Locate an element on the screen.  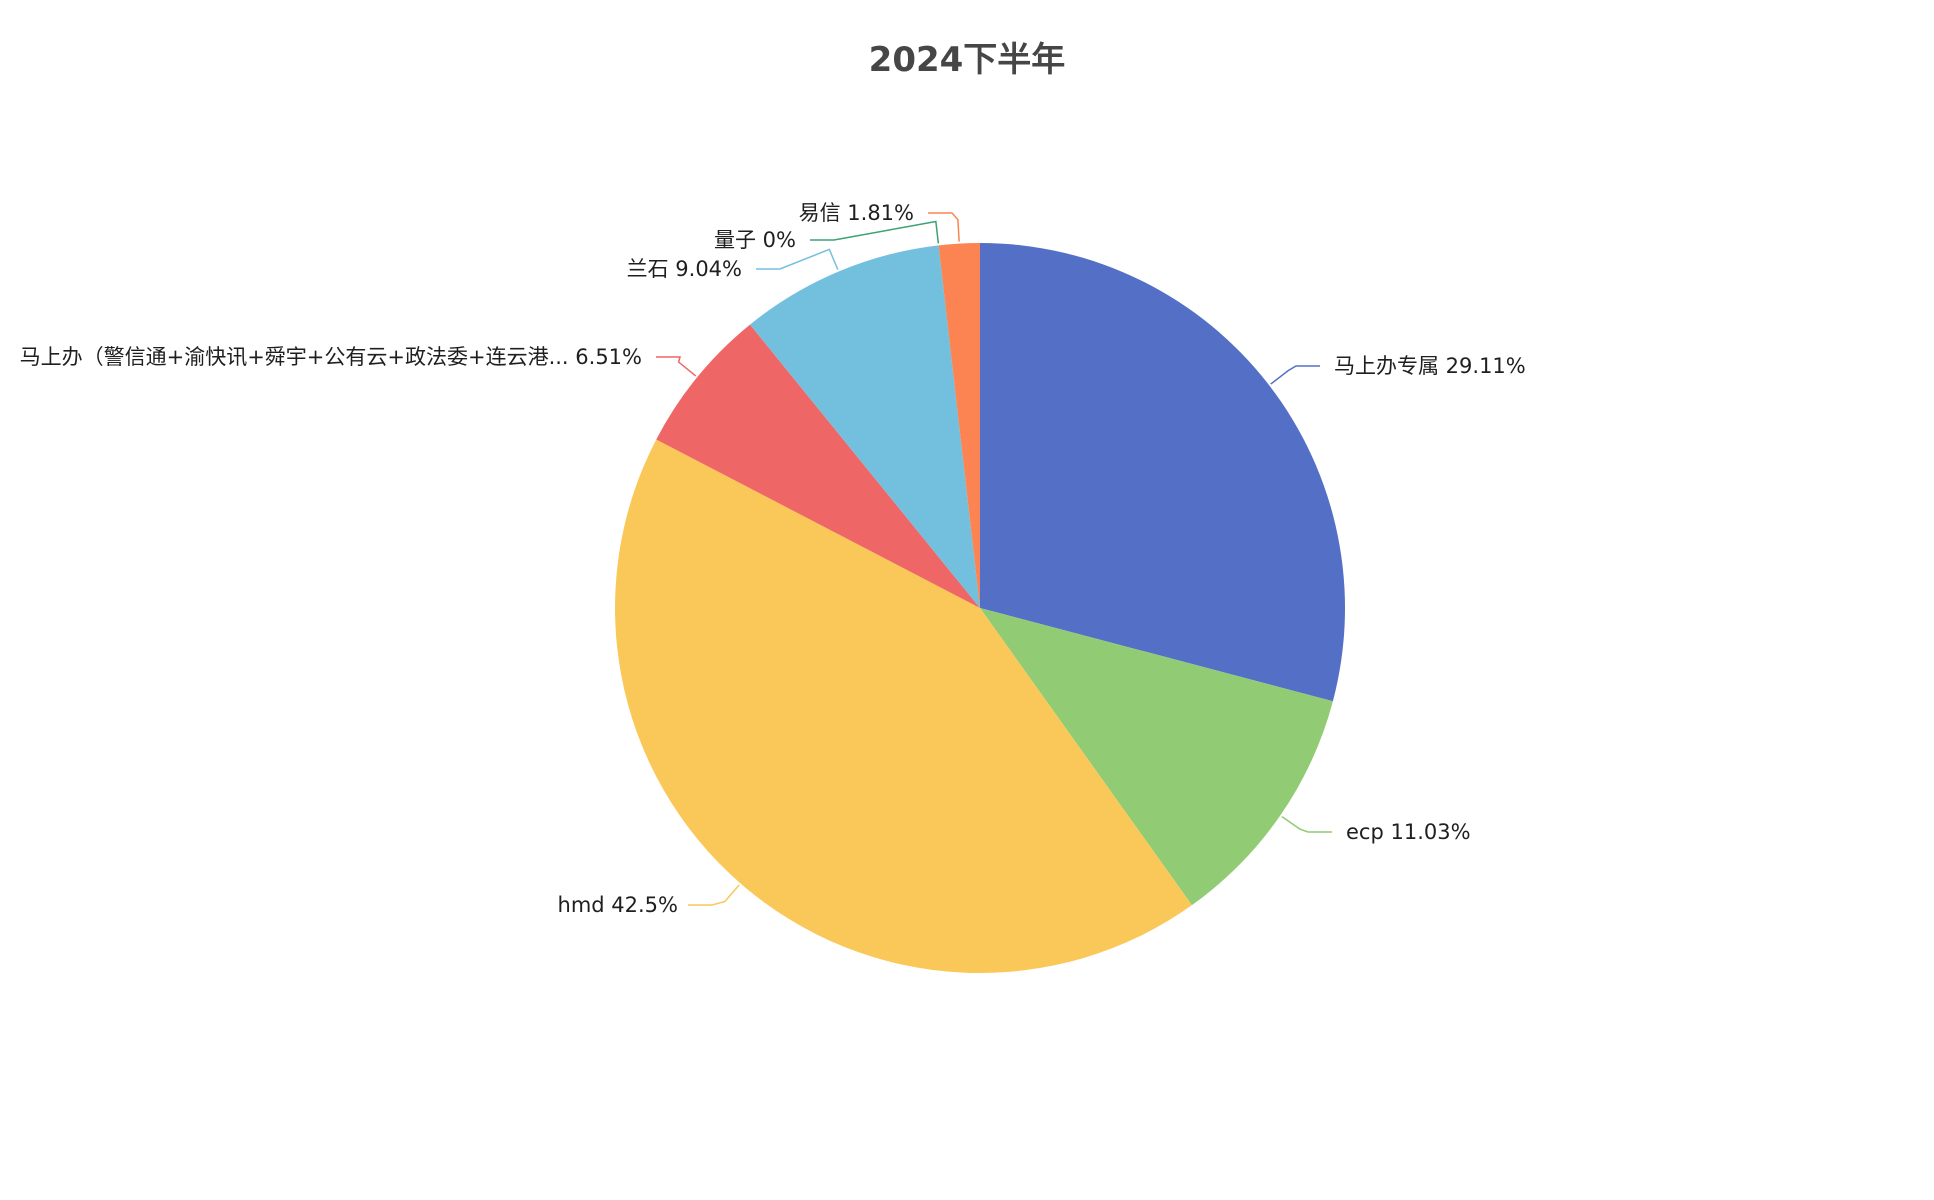
slice-label: hmd 42.5% is located at coordinates (618, 905).